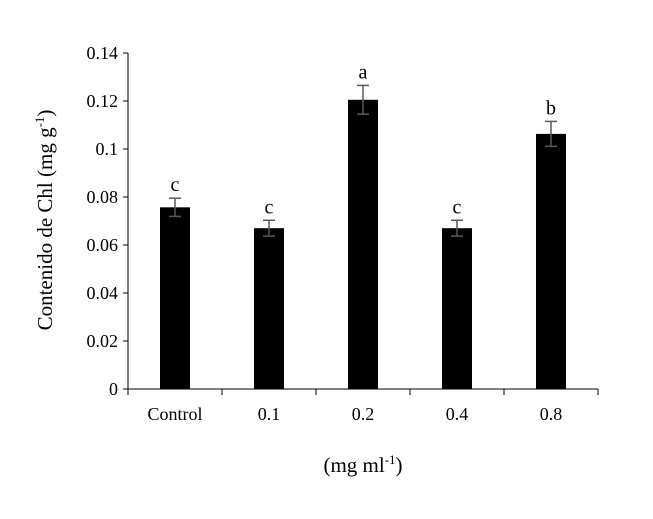  I want to click on y-tick-label: 0.06, so click(103, 245).